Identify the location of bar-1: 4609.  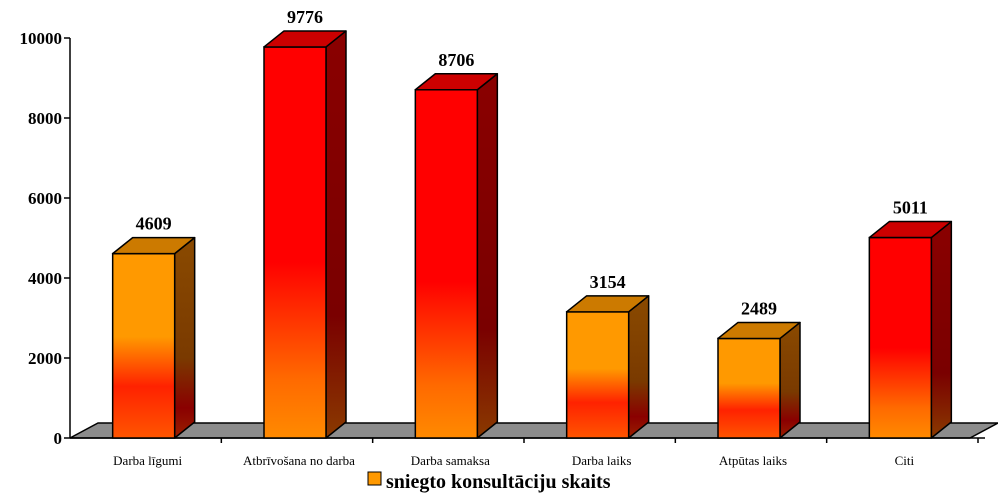
(153, 326).